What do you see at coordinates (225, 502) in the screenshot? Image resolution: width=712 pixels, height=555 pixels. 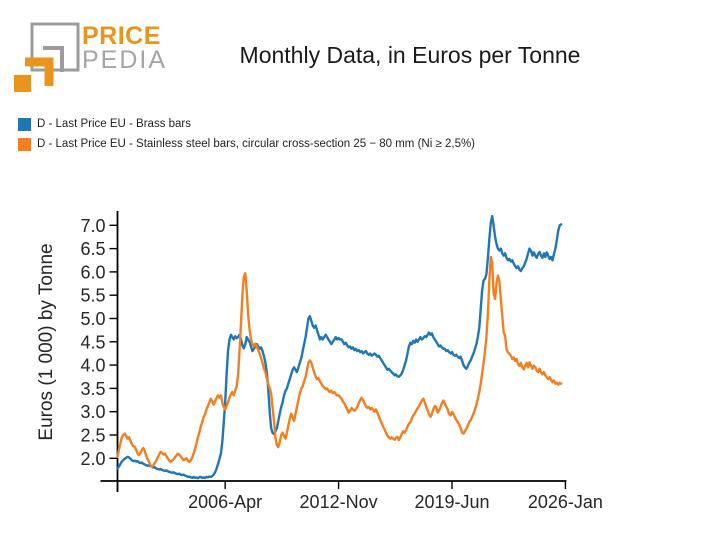 I see `x-tick-label: 2006-Apr` at bounding box center [225, 502].